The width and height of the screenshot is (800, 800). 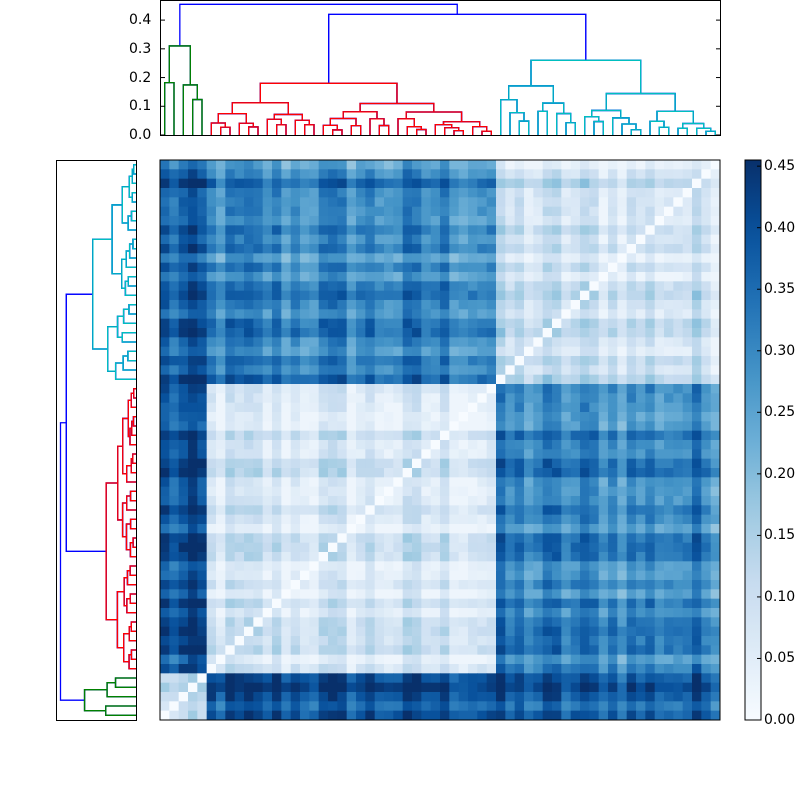 What do you see at coordinates (780, 227) in the screenshot?
I see `colorbar-tick-label: 0.40` at bounding box center [780, 227].